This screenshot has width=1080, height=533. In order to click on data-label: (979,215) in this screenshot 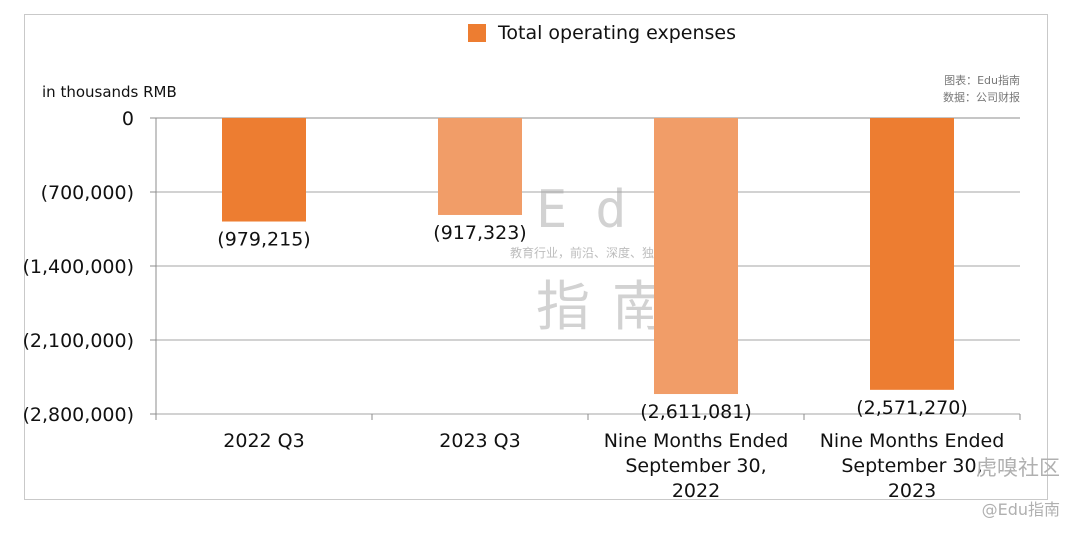, I will do `click(263, 240)`.